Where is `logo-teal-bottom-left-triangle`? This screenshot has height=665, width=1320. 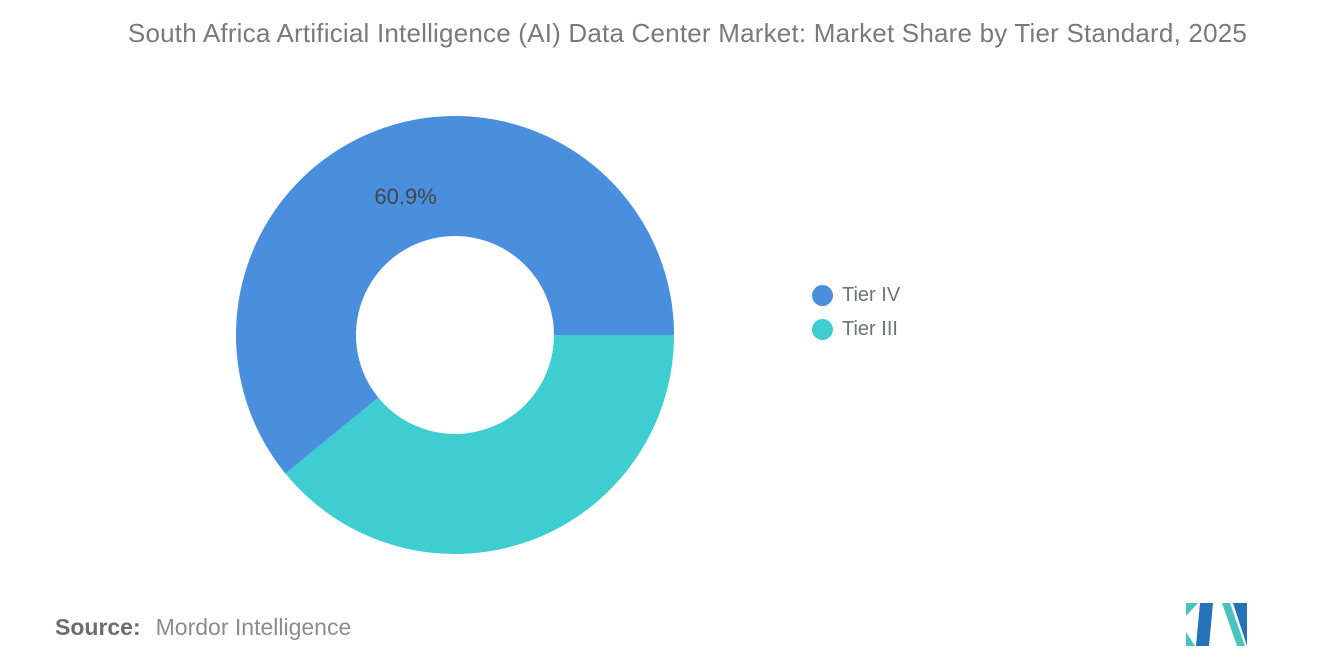
logo-teal-bottom-left-triangle is located at coordinates (1190, 639).